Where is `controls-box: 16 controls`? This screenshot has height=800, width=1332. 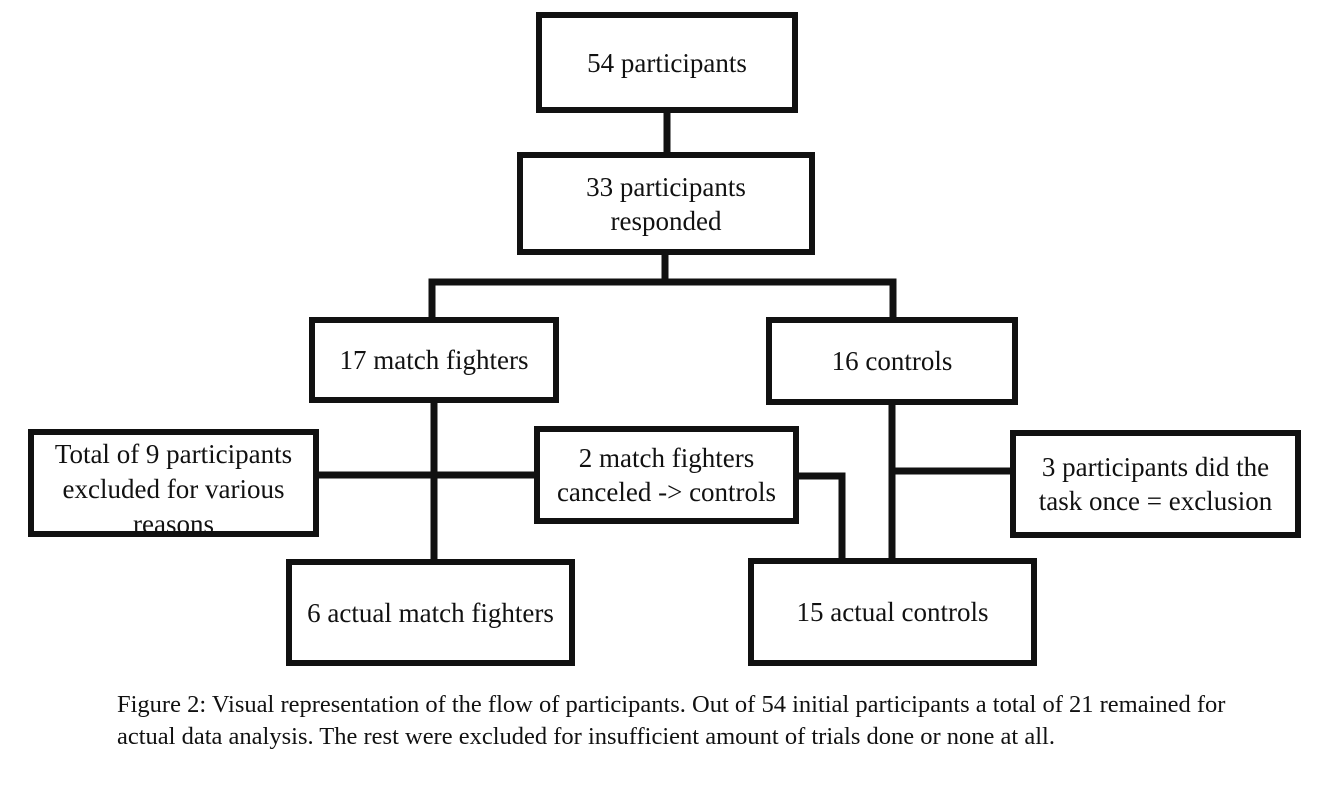
controls-box: 16 controls is located at coordinates (892, 361).